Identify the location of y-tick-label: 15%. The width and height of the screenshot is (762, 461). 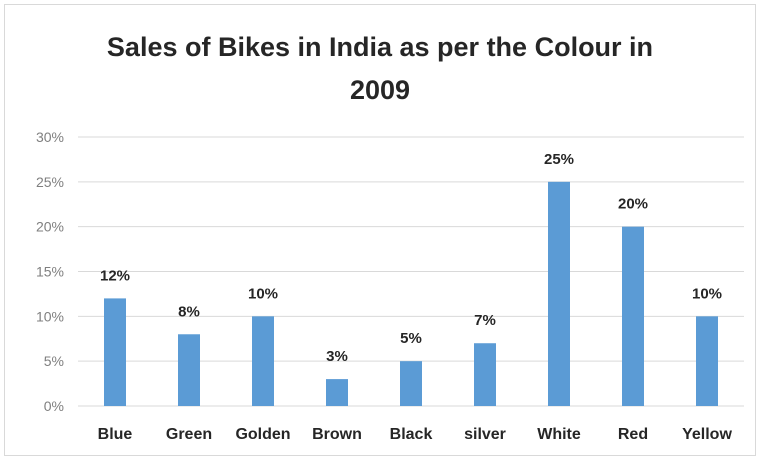
(50, 272).